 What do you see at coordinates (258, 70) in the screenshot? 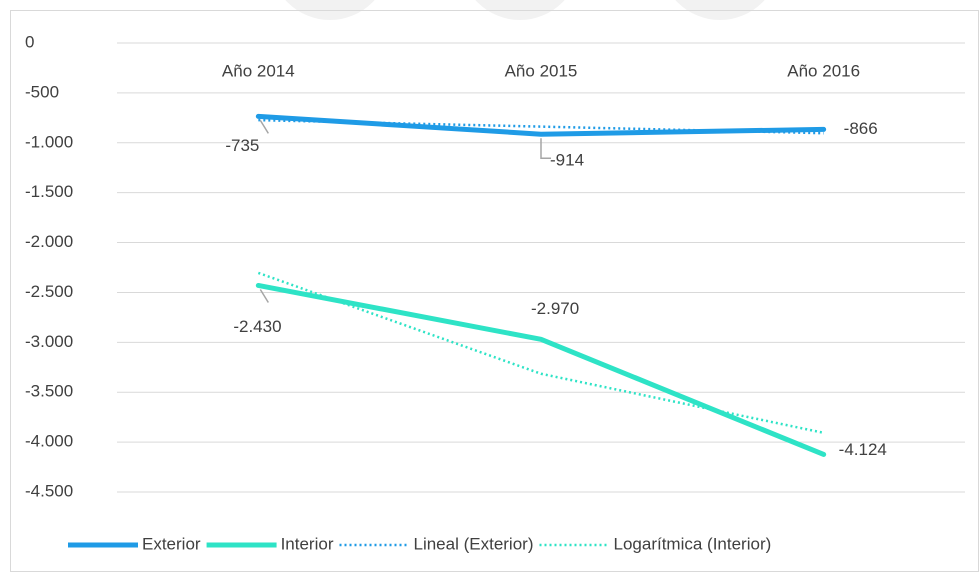
I see `x-tick-label: Año 2014` at bounding box center [258, 70].